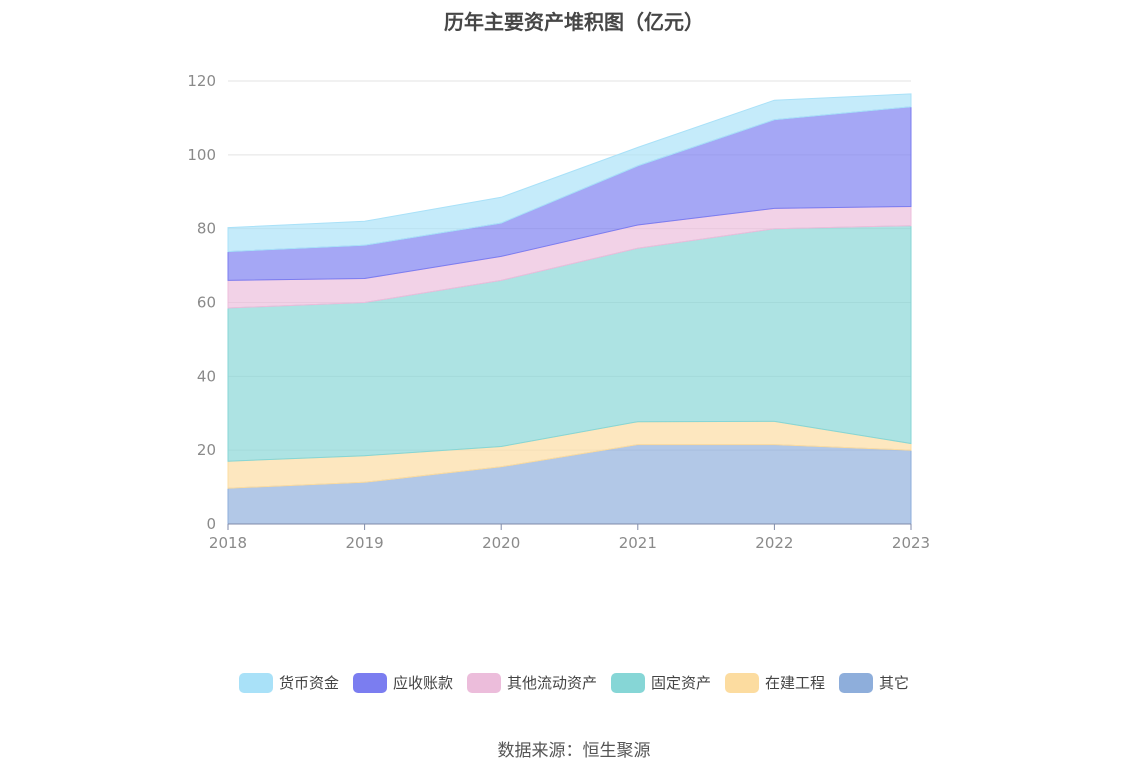  Describe the element at coordinates (201, 155) in the screenshot. I see `y-tick-label: 100` at that location.